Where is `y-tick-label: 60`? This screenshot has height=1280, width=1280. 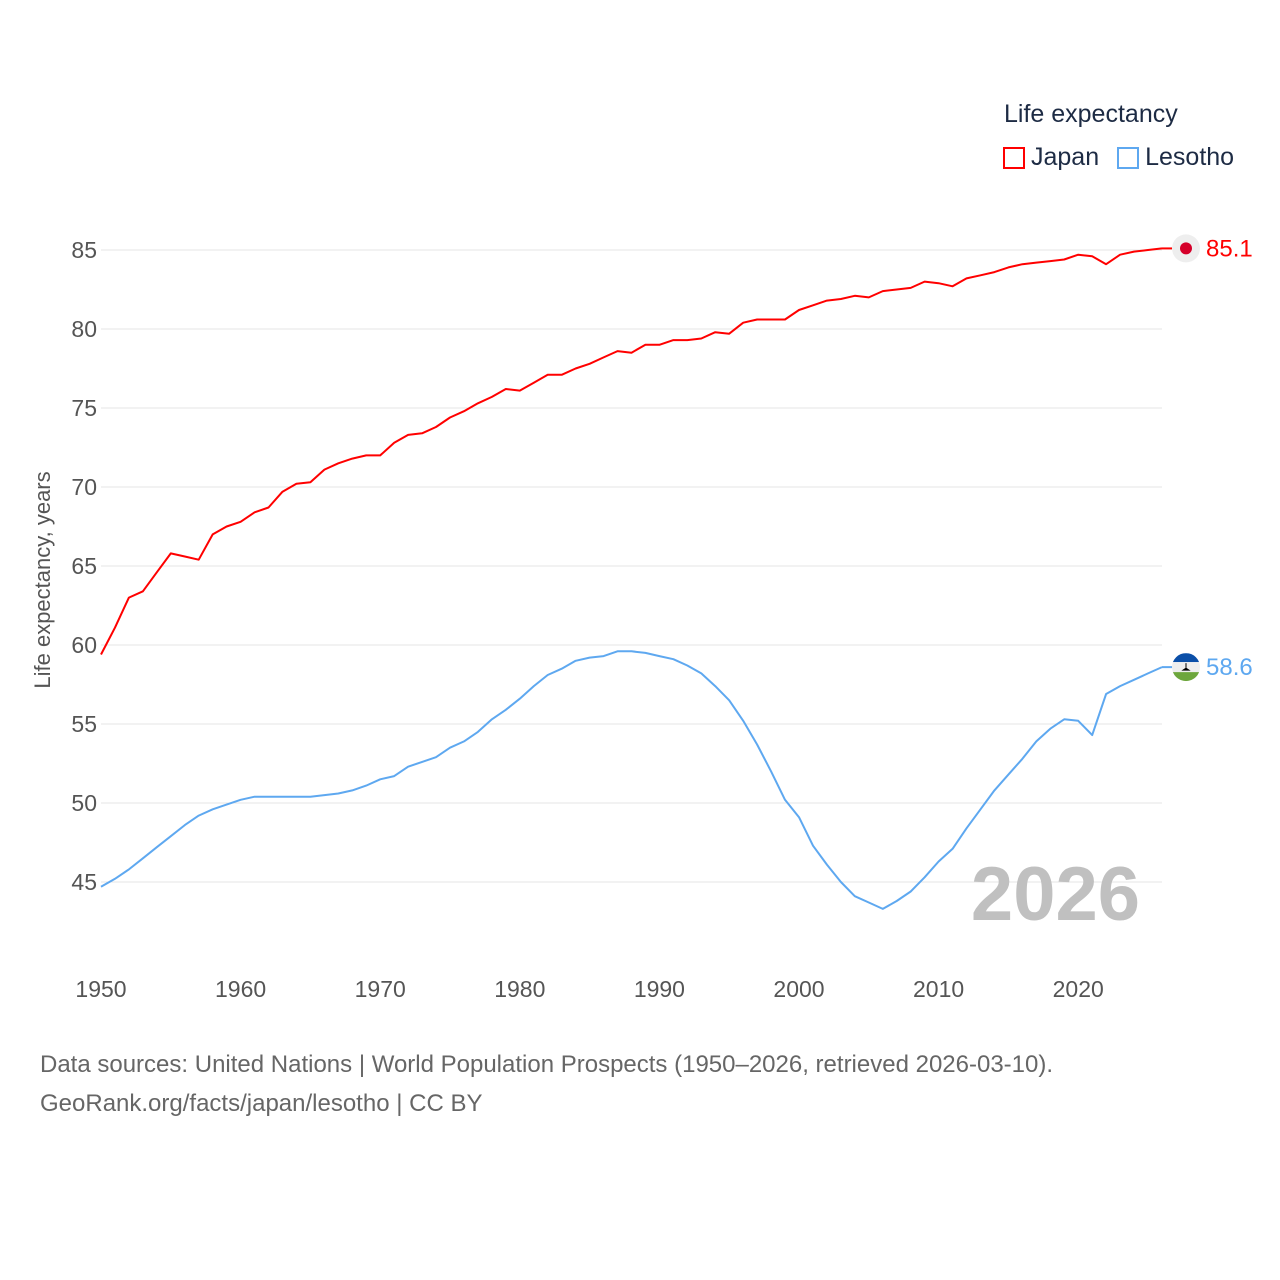 y-tick-label: 60 is located at coordinates (84, 645).